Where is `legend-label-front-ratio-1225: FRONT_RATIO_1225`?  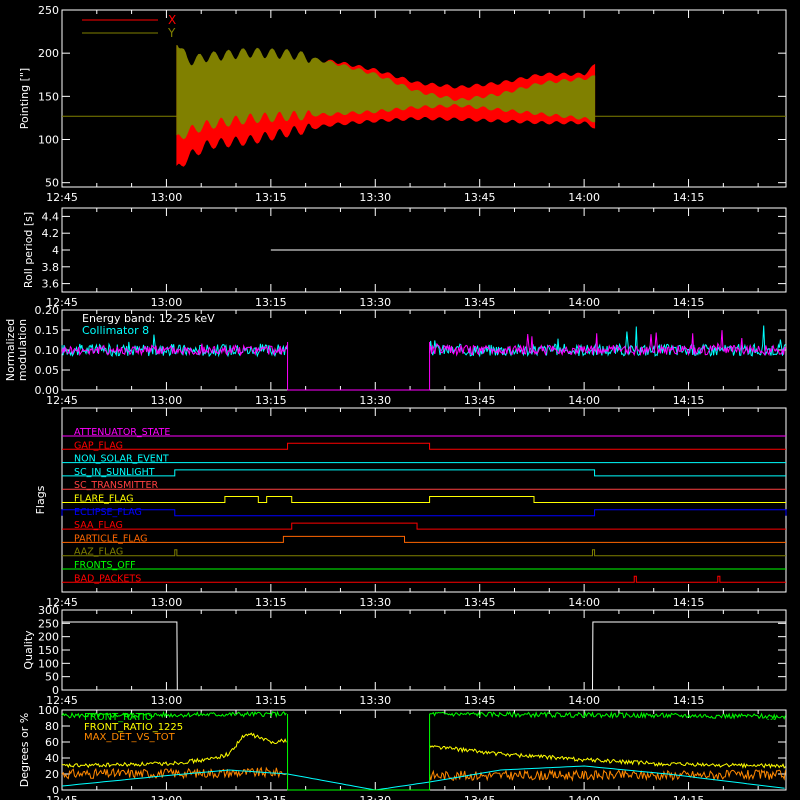
legend-label-front-ratio-1225: FRONT_RATIO_1225 is located at coordinates (133, 727).